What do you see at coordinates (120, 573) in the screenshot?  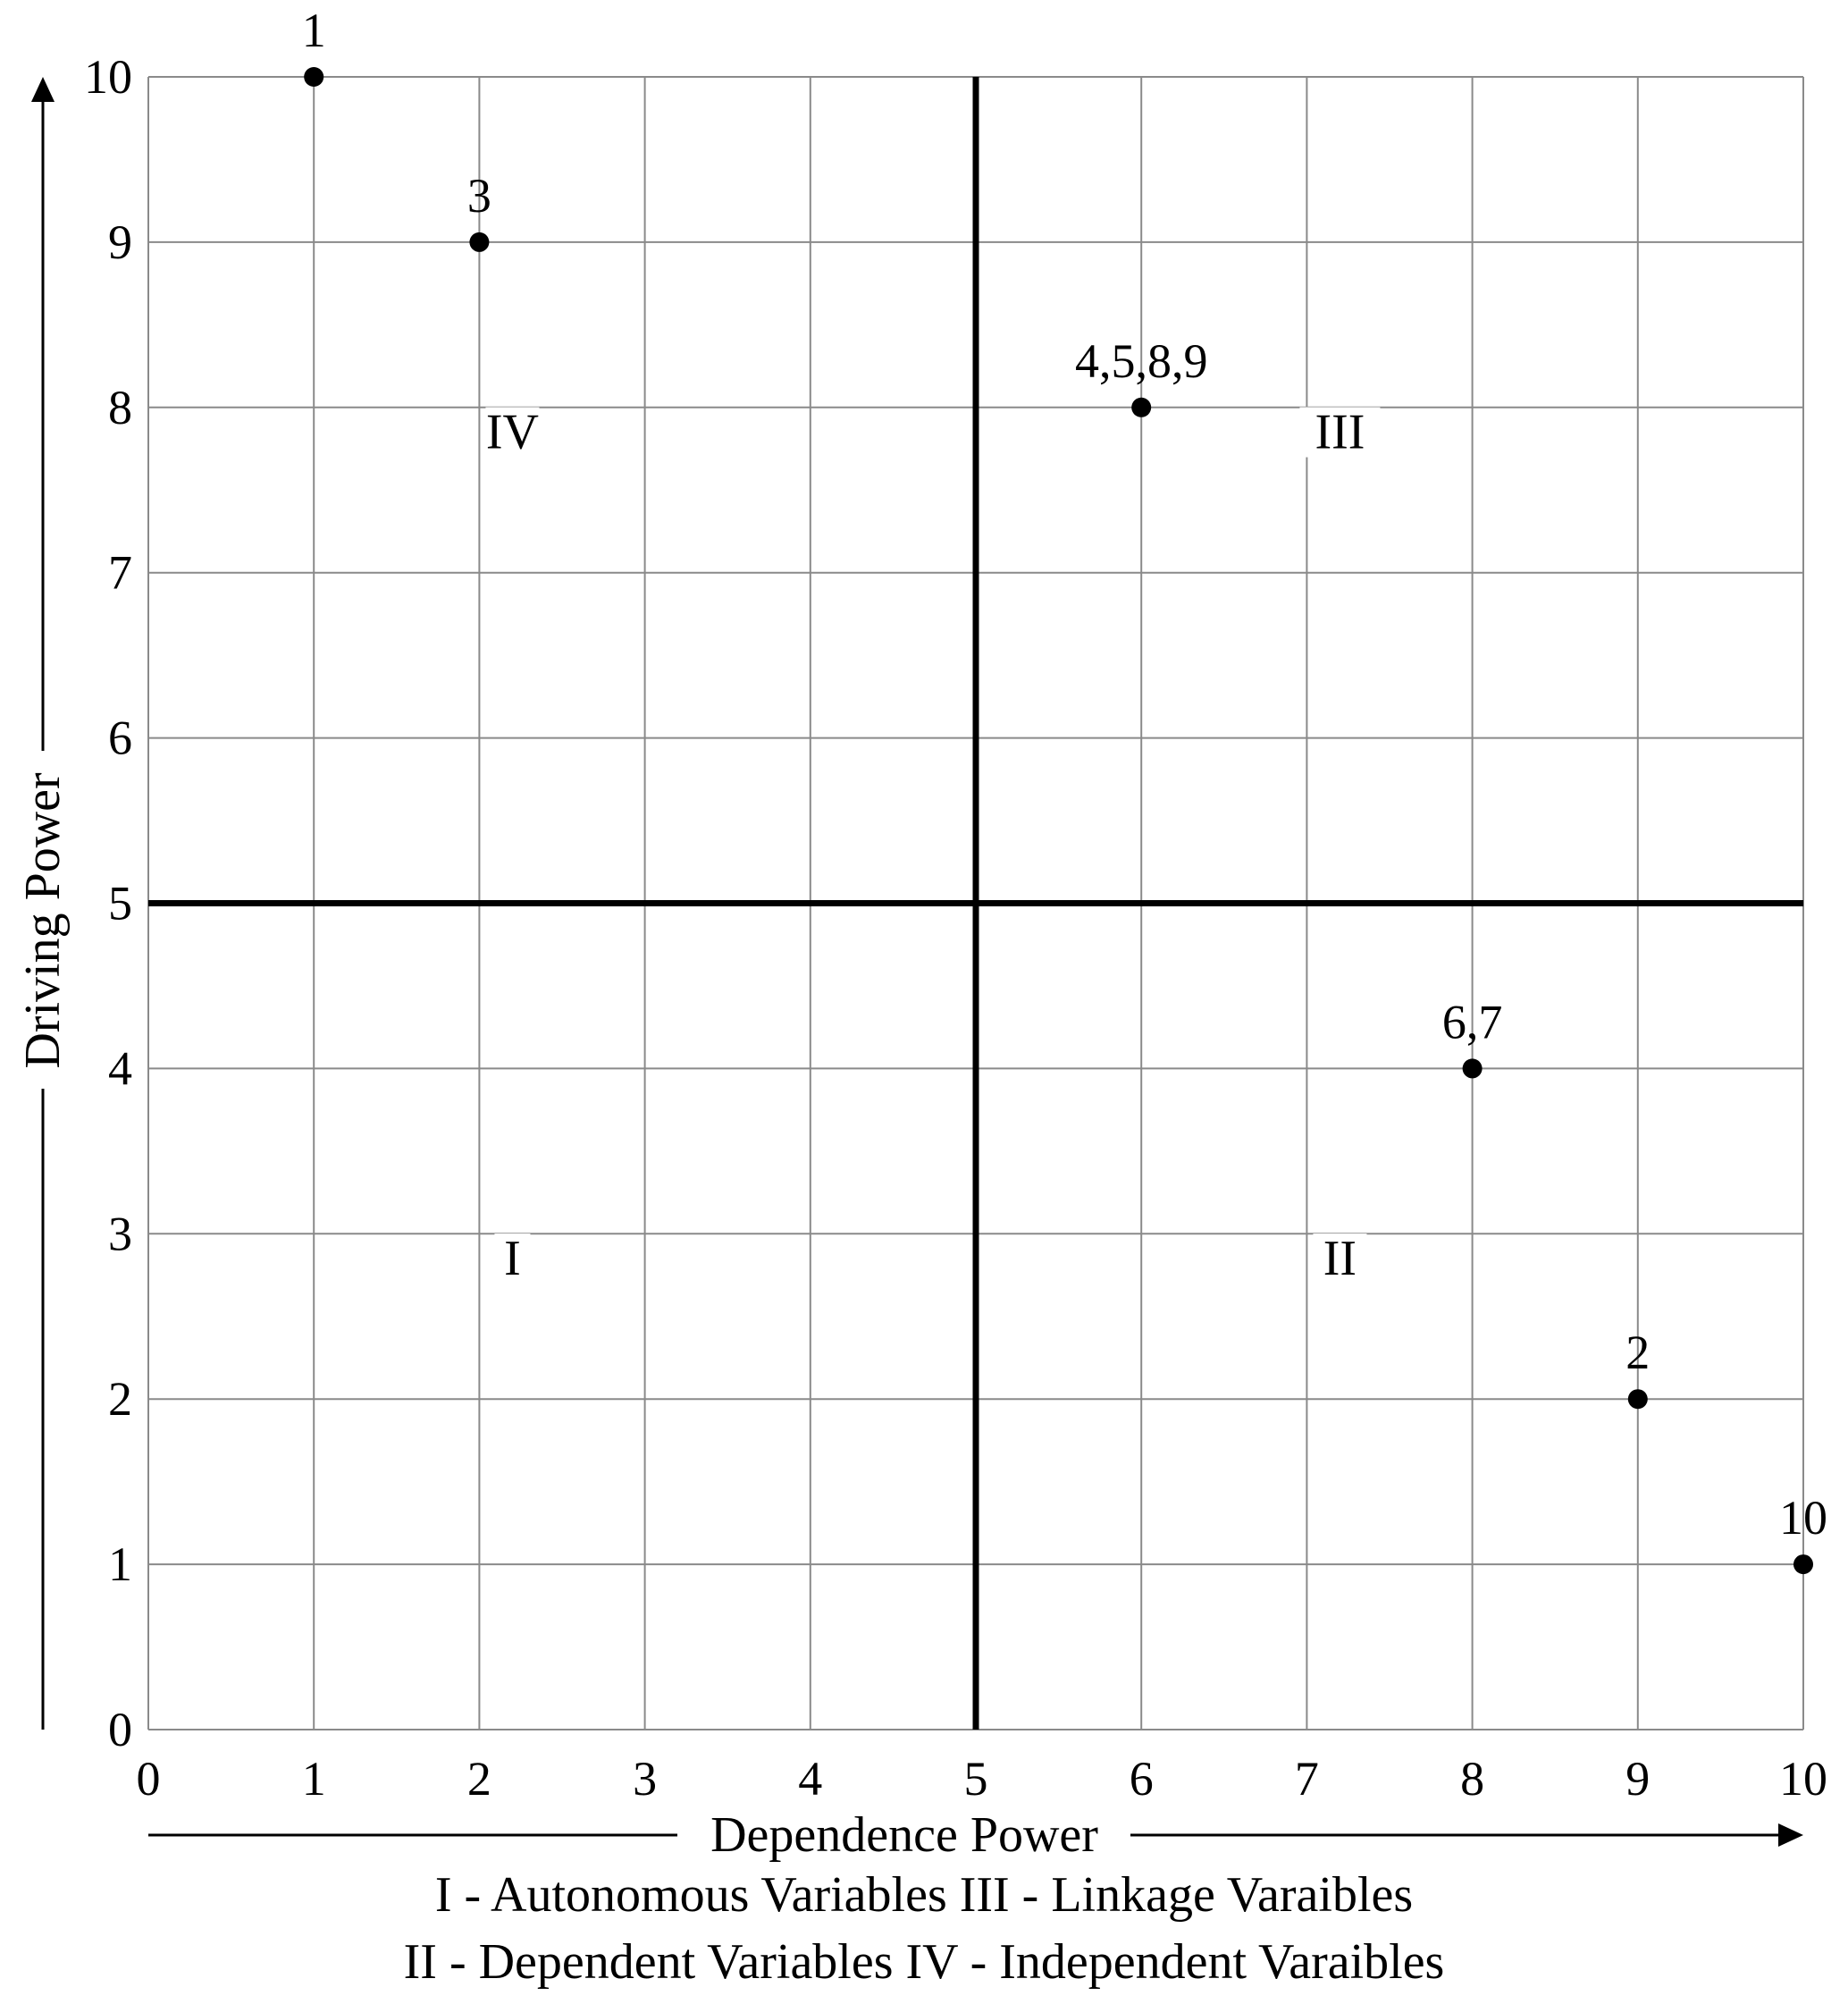 I see `y-tick-label: 7` at bounding box center [120, 573].